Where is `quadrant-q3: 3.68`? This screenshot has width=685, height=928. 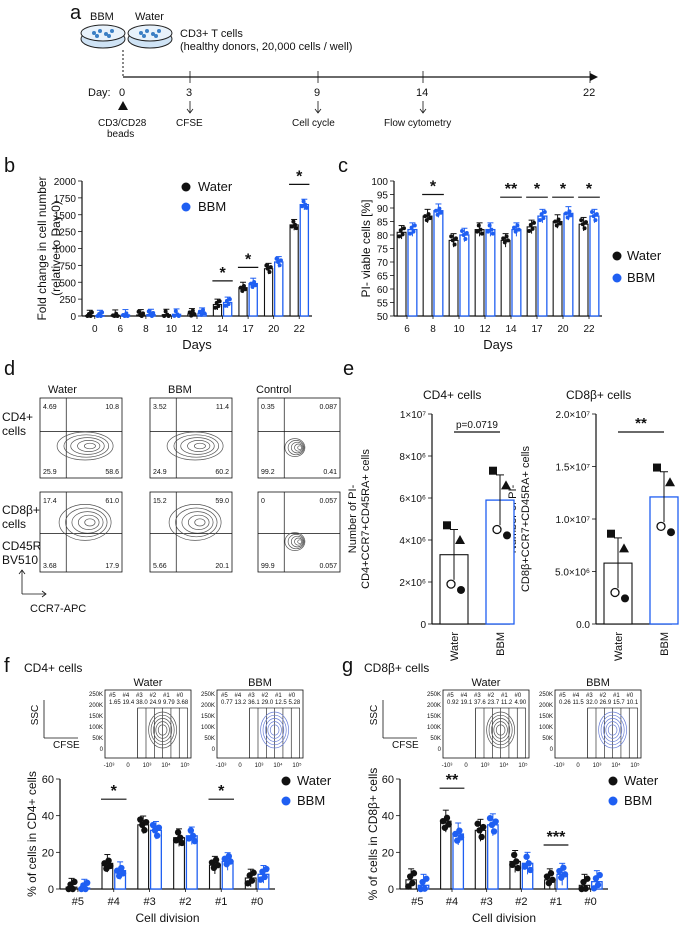
quadrant-q3: 3.68 is located at coordinates (50, 566).